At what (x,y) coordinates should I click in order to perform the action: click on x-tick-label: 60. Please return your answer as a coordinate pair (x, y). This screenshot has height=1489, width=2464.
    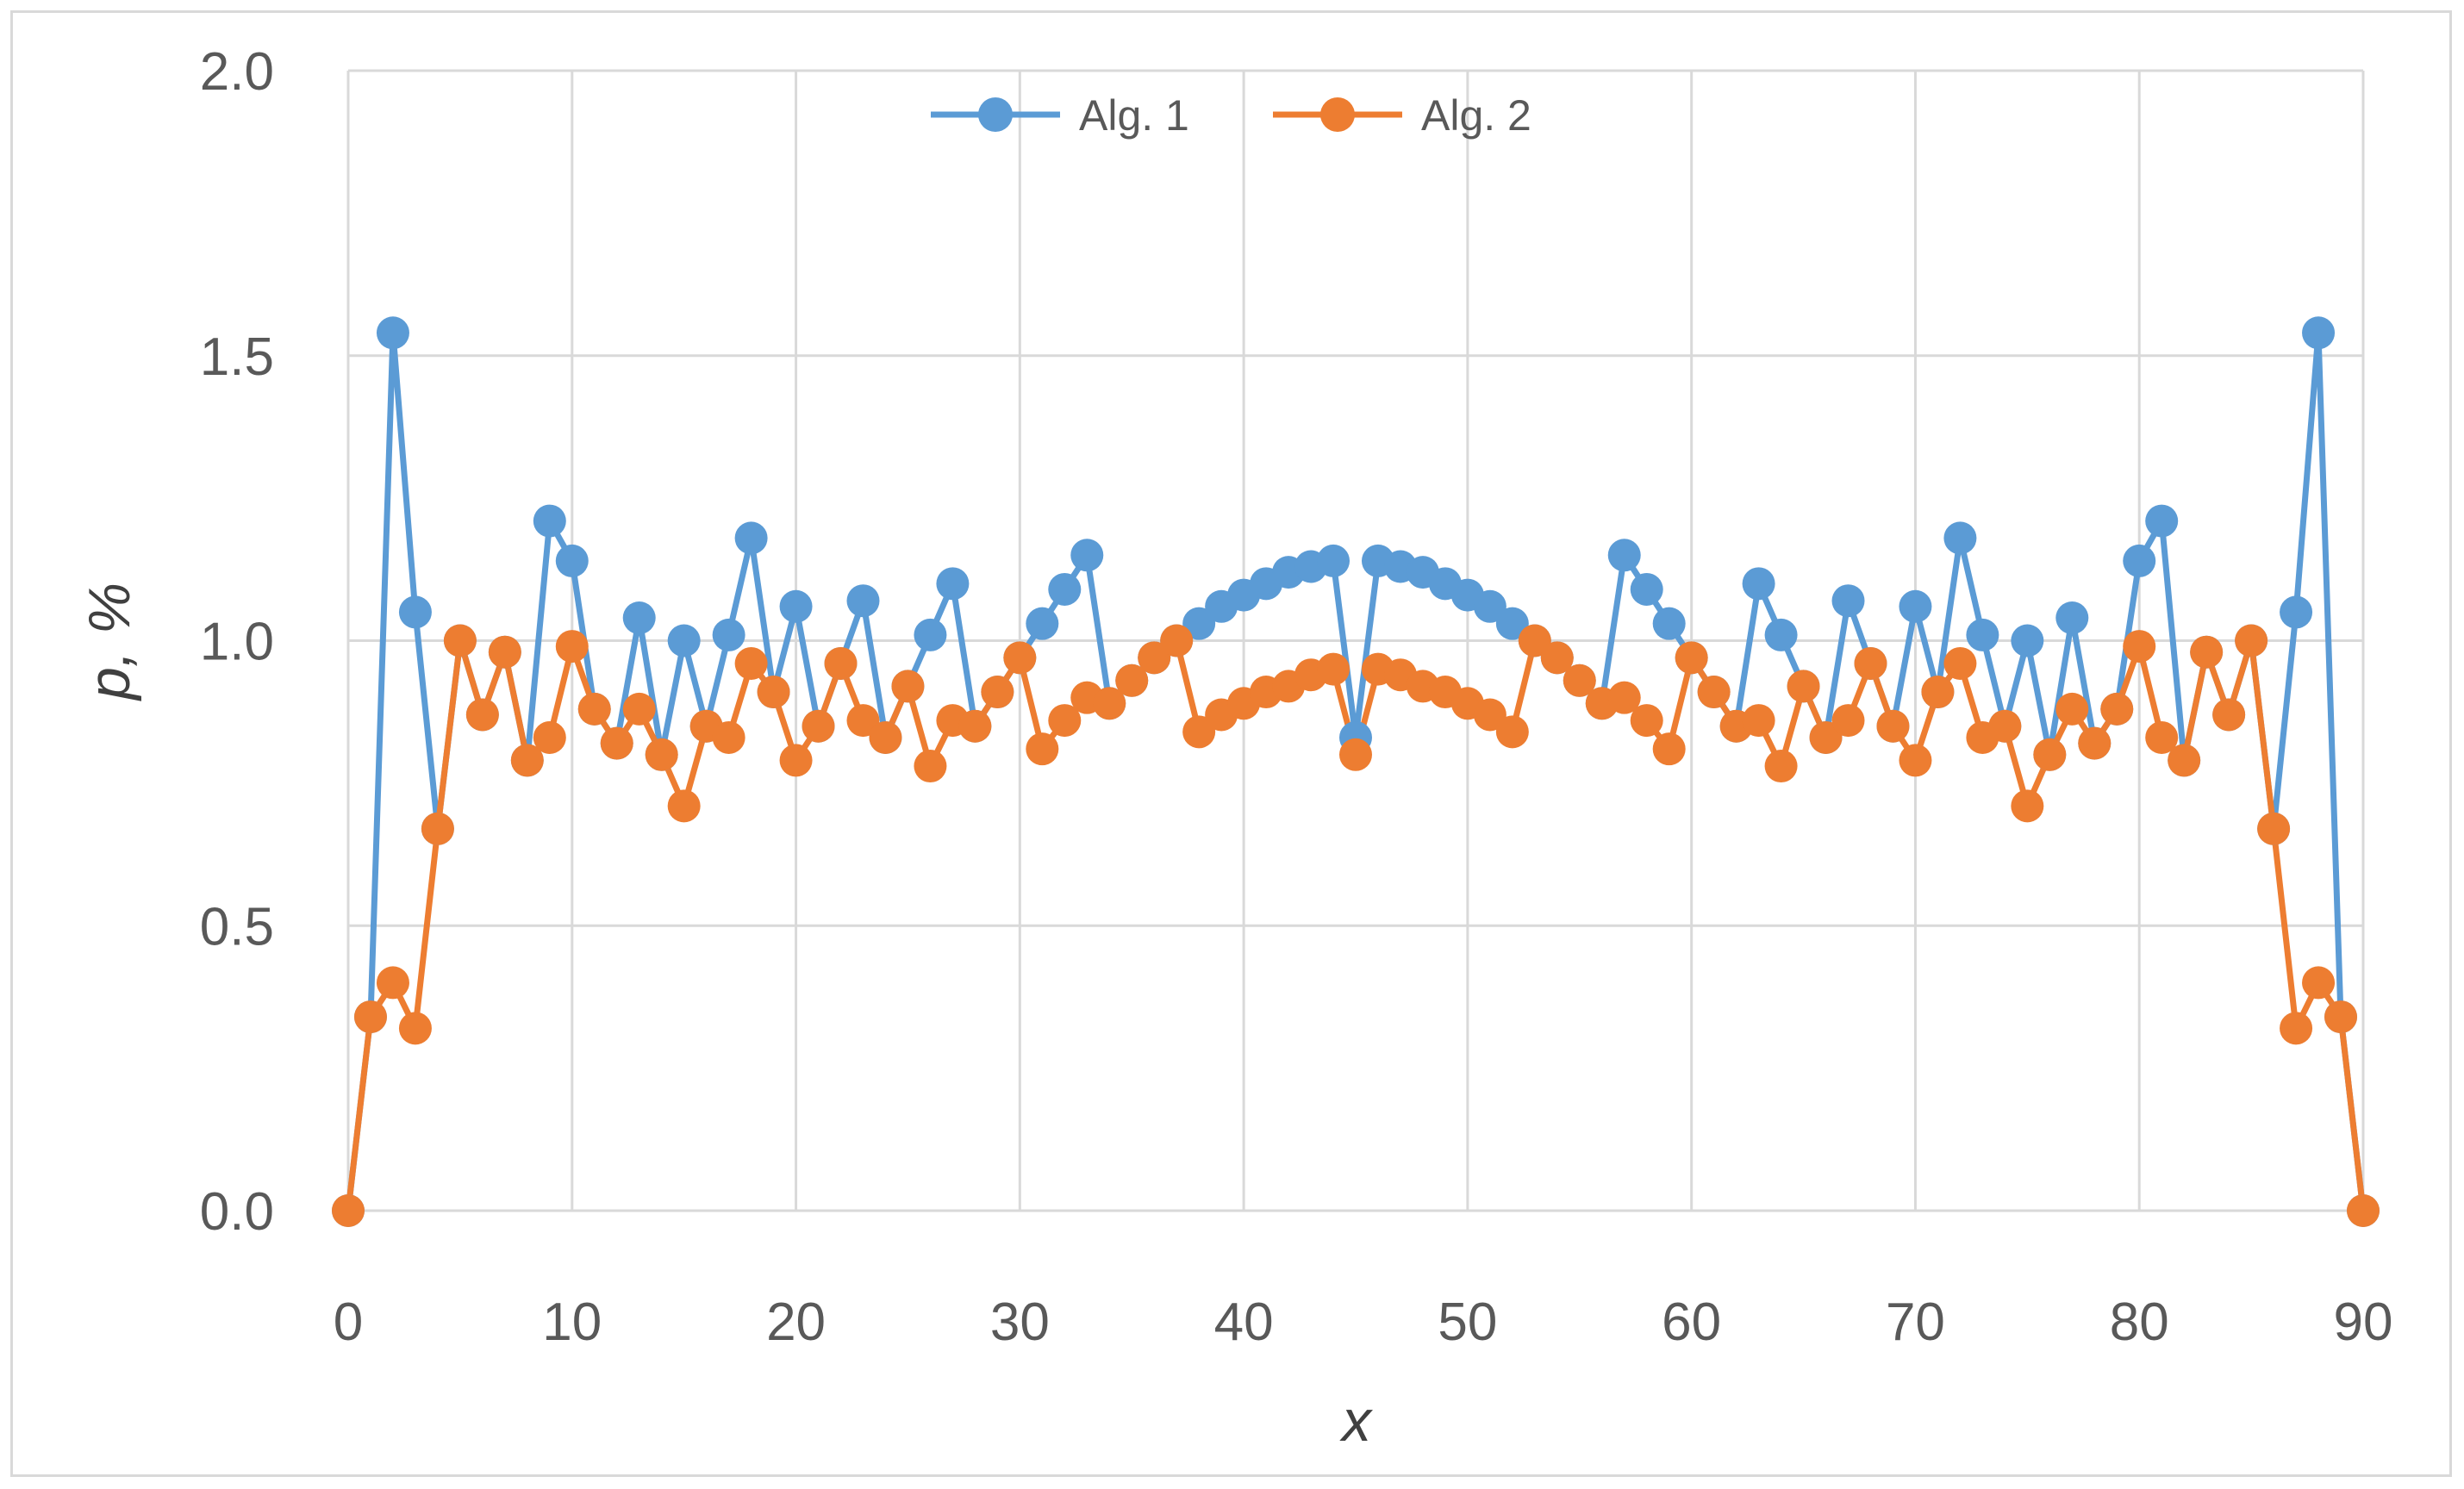
    Looking at the image, I should click on (1691, 1322).